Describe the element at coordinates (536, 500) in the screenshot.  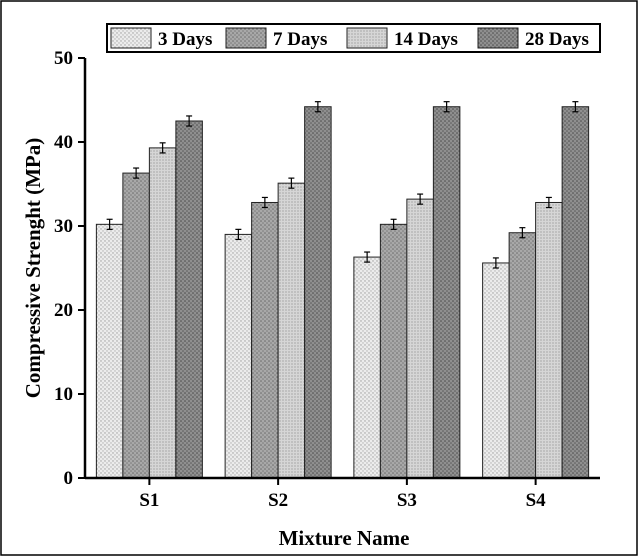
I see `x-tick-label: S4` at that location.